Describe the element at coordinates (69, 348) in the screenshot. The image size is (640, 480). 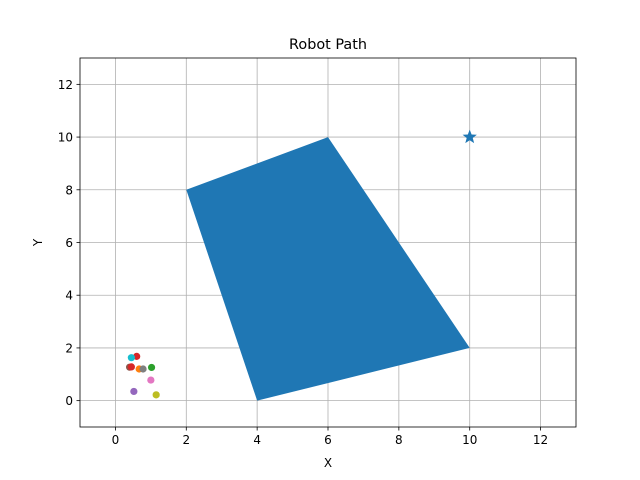
I see `y-tick-label: 2` at that location.